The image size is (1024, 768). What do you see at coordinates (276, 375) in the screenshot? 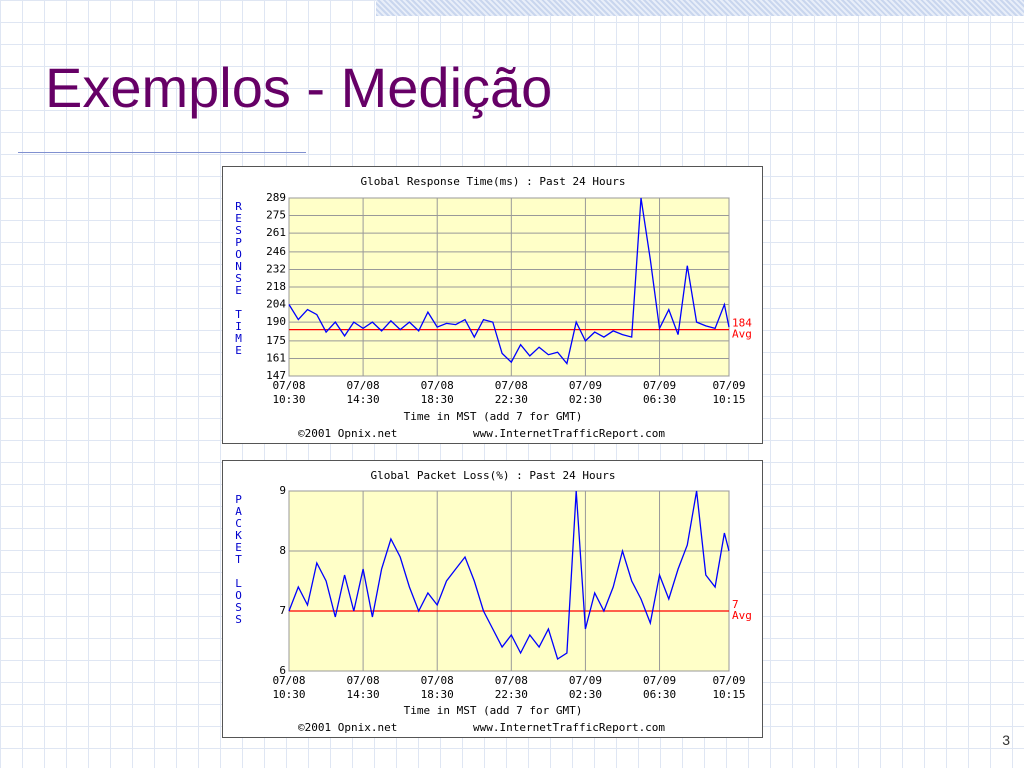
I see `y-tick-label: 147` at bounding box center [276, 375].